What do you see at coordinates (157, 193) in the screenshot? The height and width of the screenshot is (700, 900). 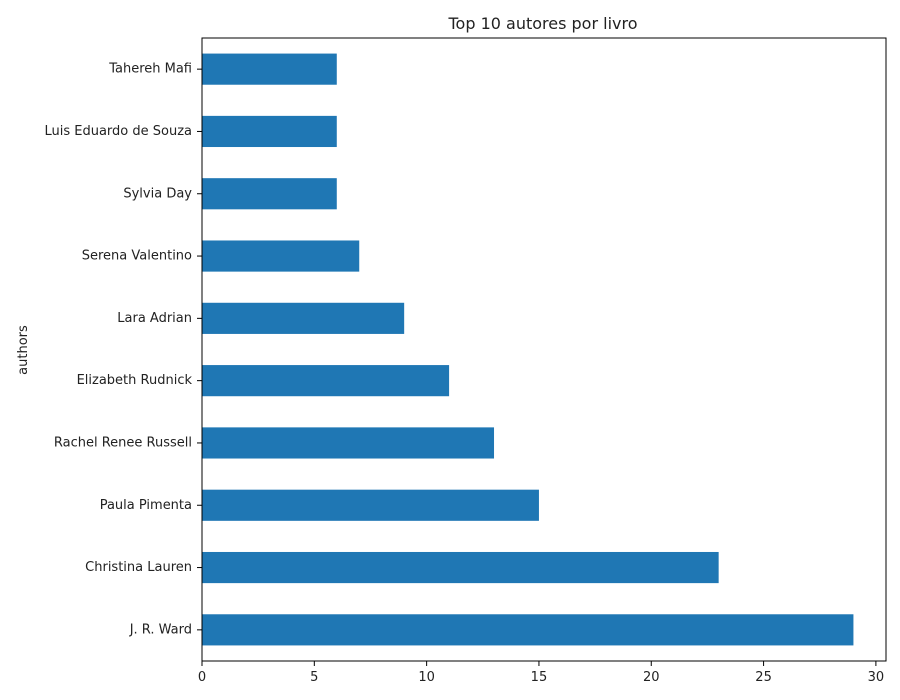 I see `y-tick-label: Sylvia Day` at bounding box center [157, 193].